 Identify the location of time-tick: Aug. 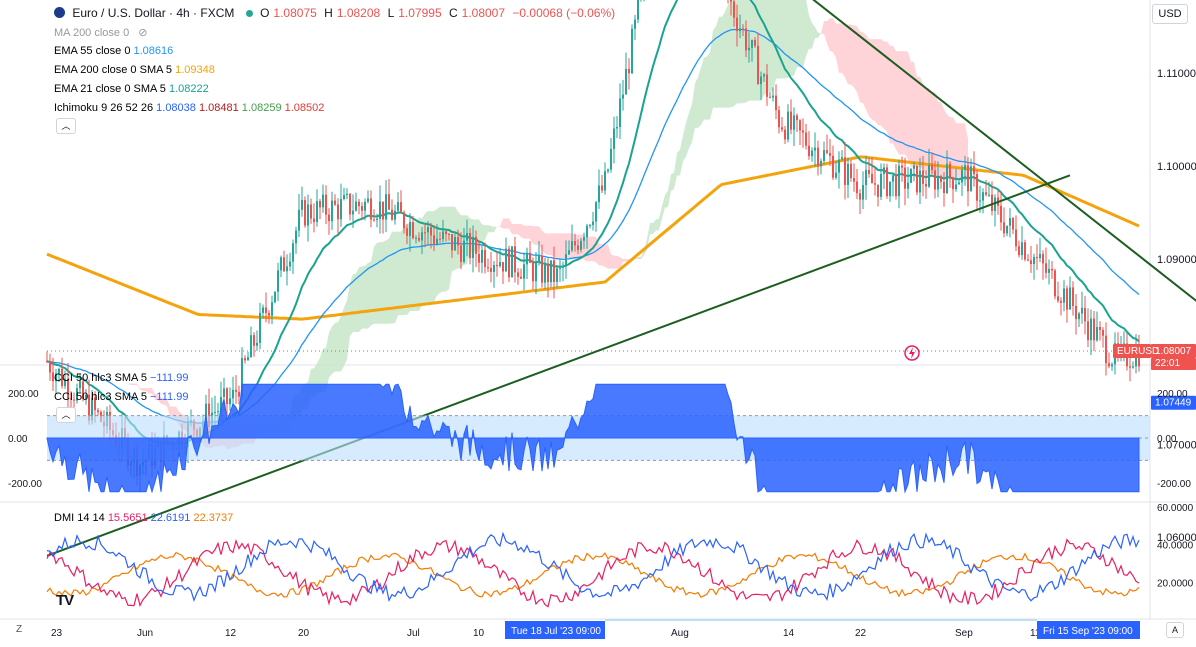
(680, 633).